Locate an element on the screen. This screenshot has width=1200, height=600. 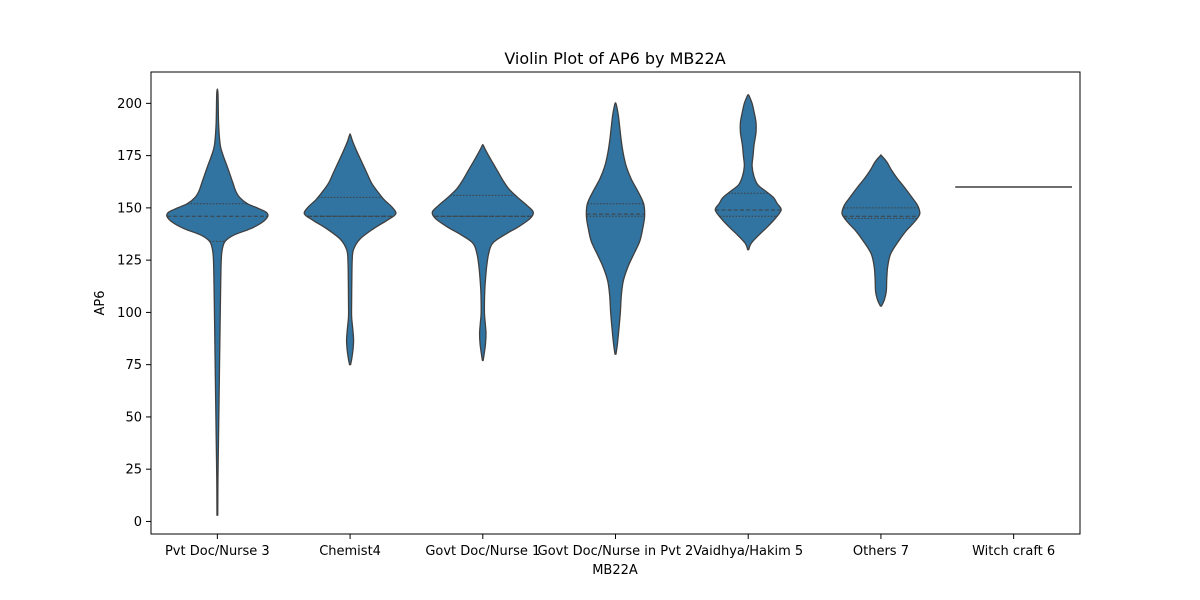
x-tick-label: Chemist4 is located at coordinates (350, 551).